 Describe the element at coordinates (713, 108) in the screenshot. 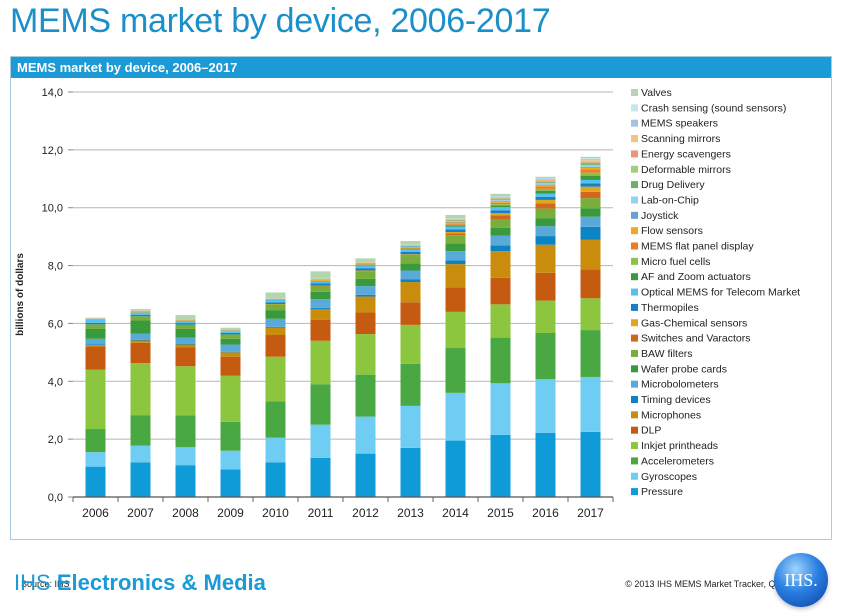

I see `legend-label: Crash sensing (sound sensors)` at that location.